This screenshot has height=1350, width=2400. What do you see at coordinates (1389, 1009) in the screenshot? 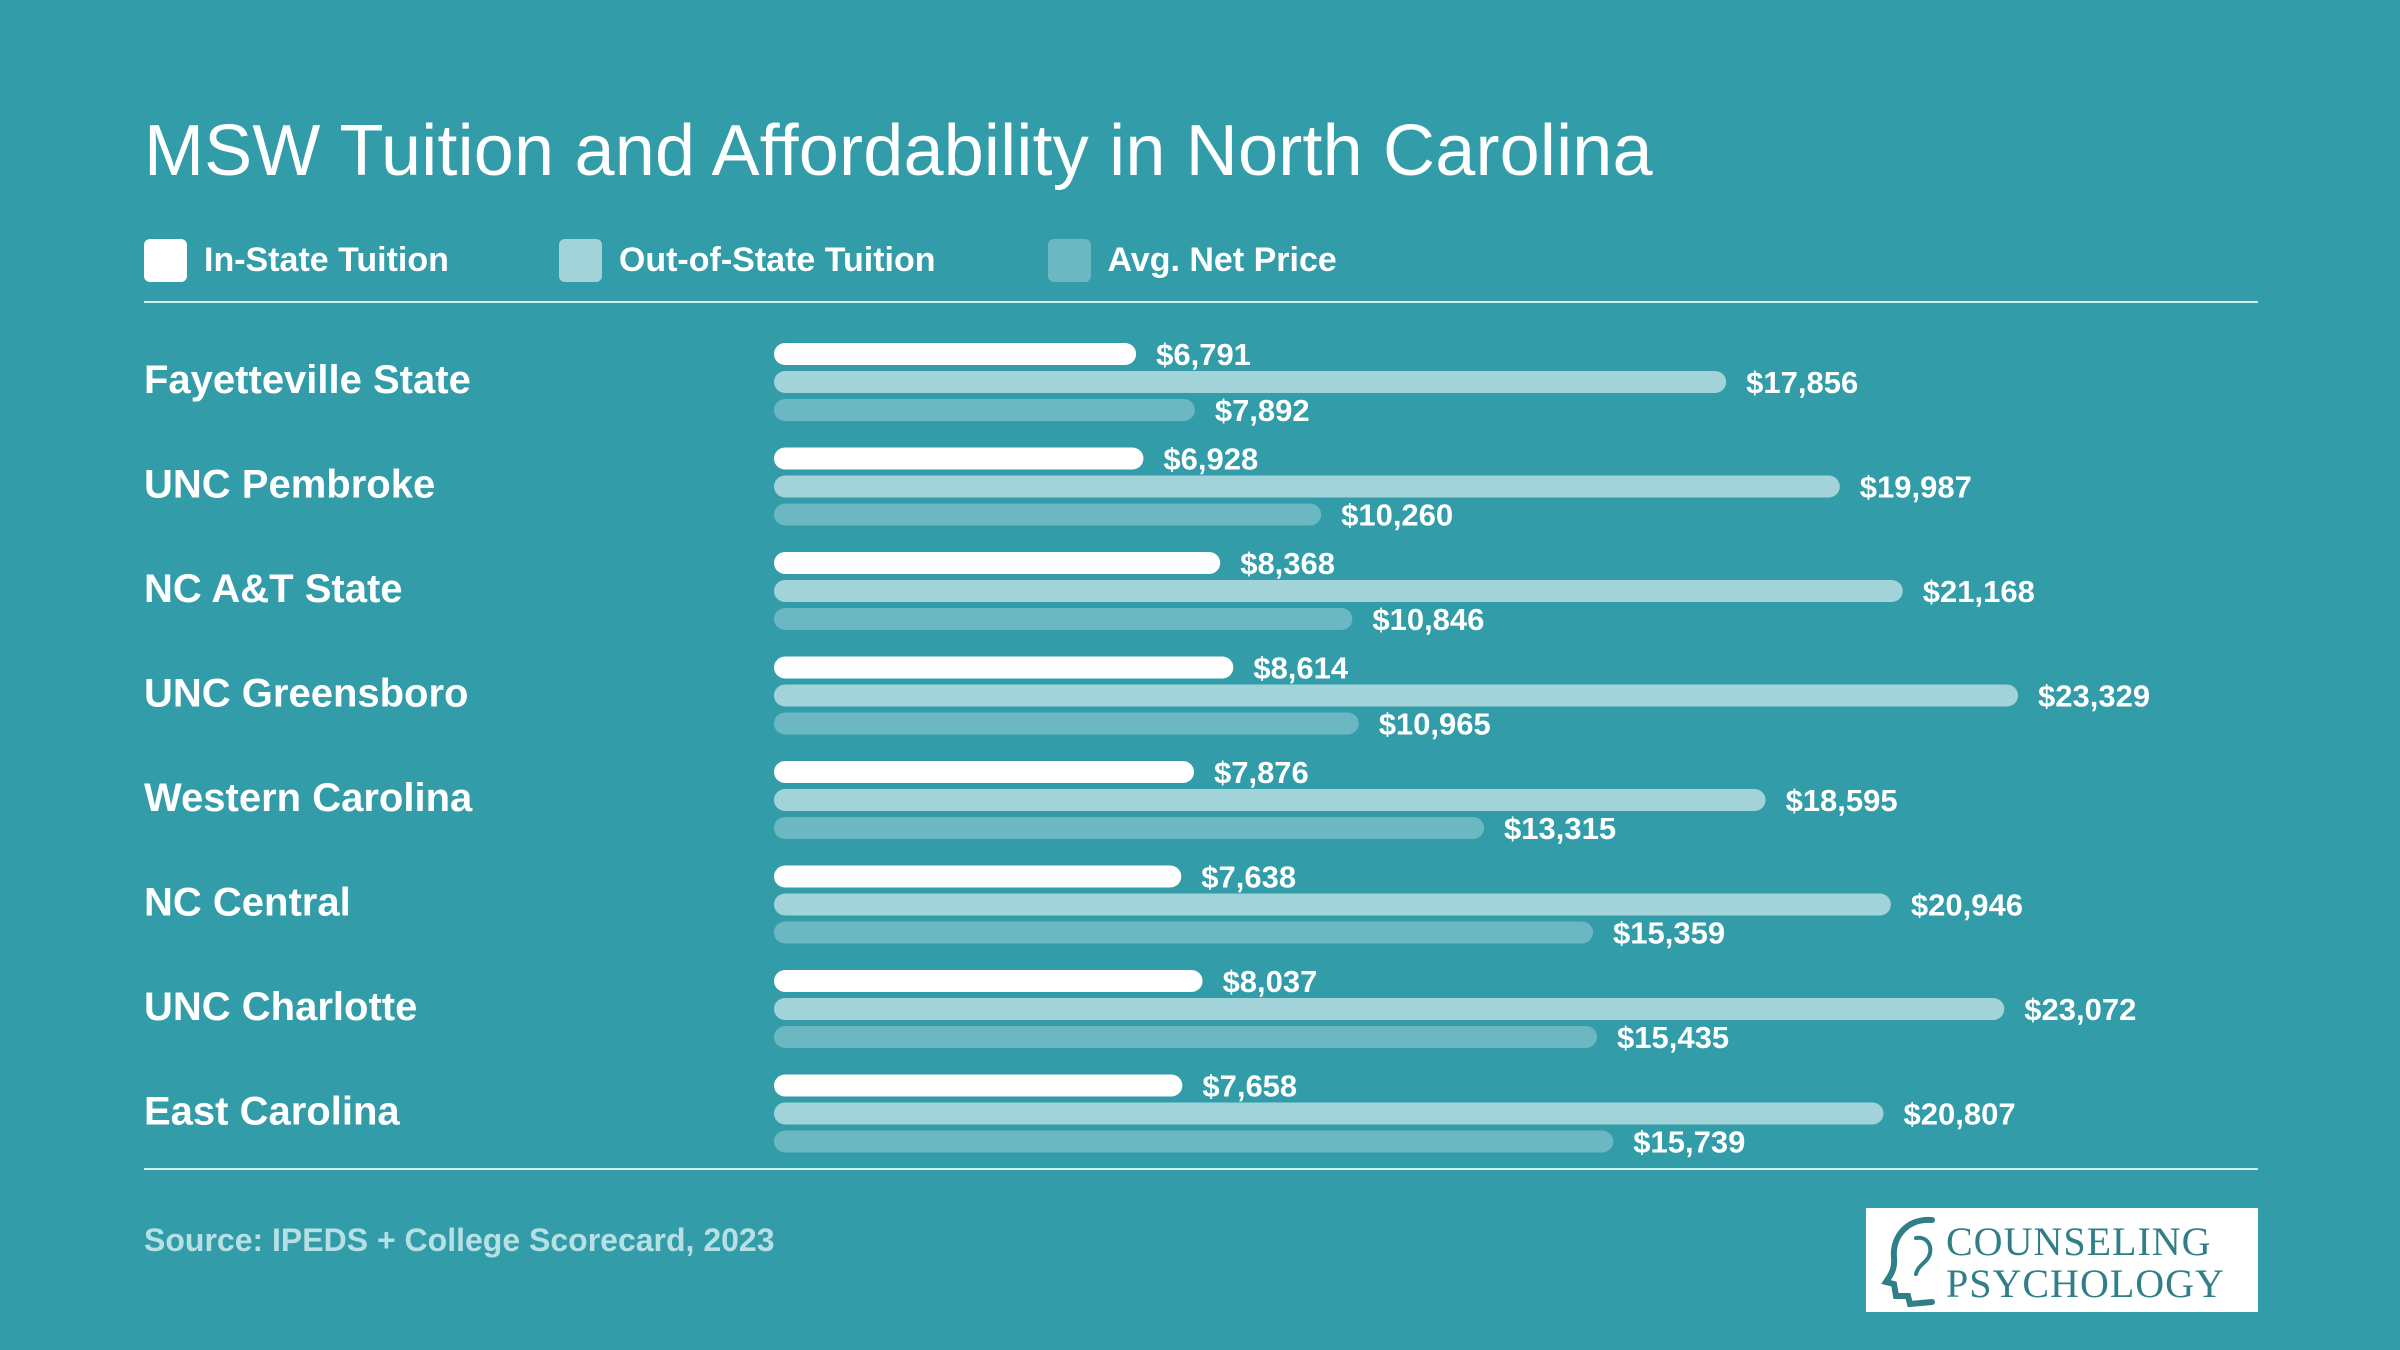
I see `bar-out-of-state-unc-charlotte` at bounding box center [1389, 1009].